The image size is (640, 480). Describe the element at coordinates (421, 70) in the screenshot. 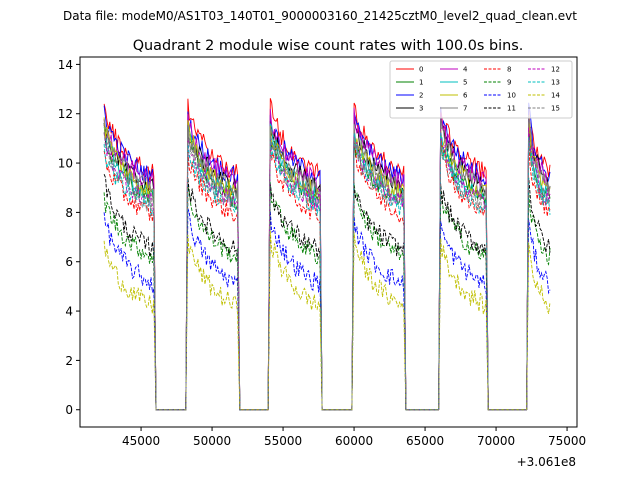

I see `legend-label-0: 0` at that location.